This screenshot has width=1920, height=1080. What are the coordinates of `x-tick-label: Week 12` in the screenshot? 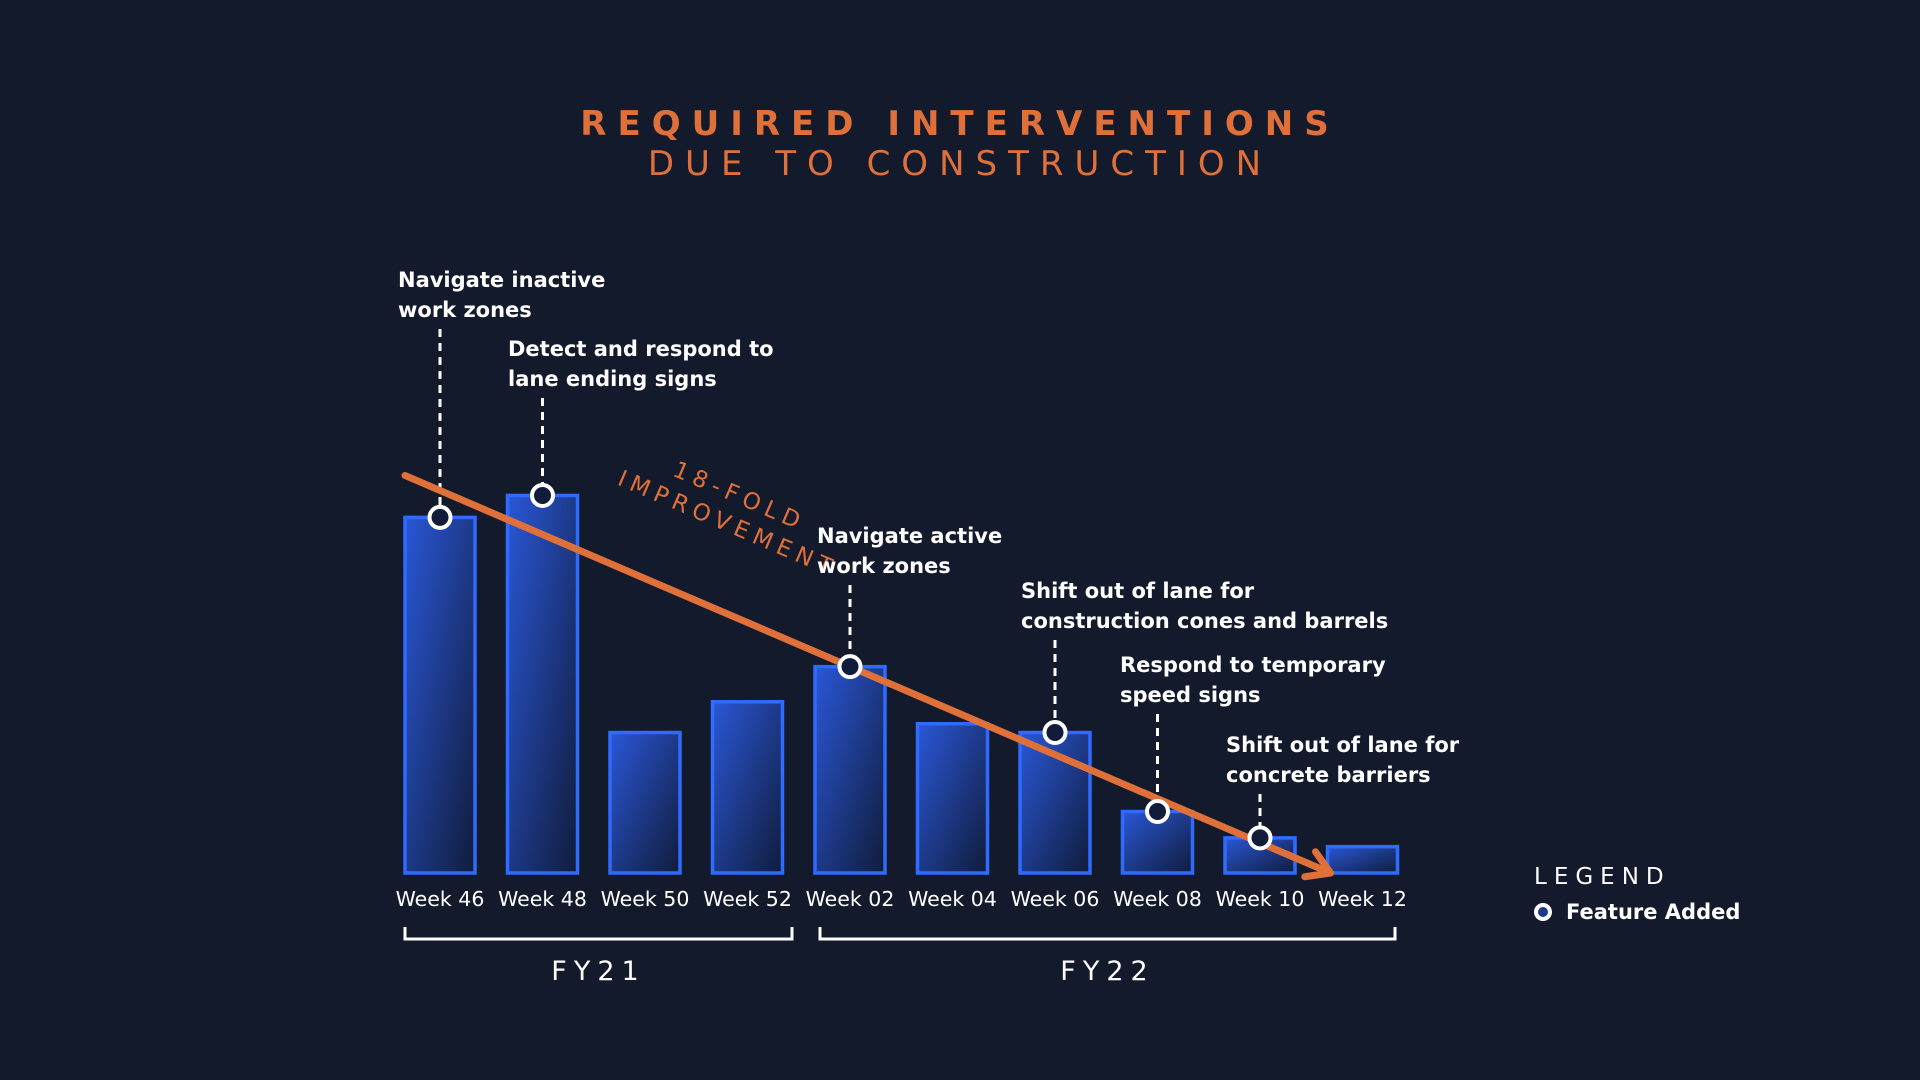 It's located at (1362, 899).